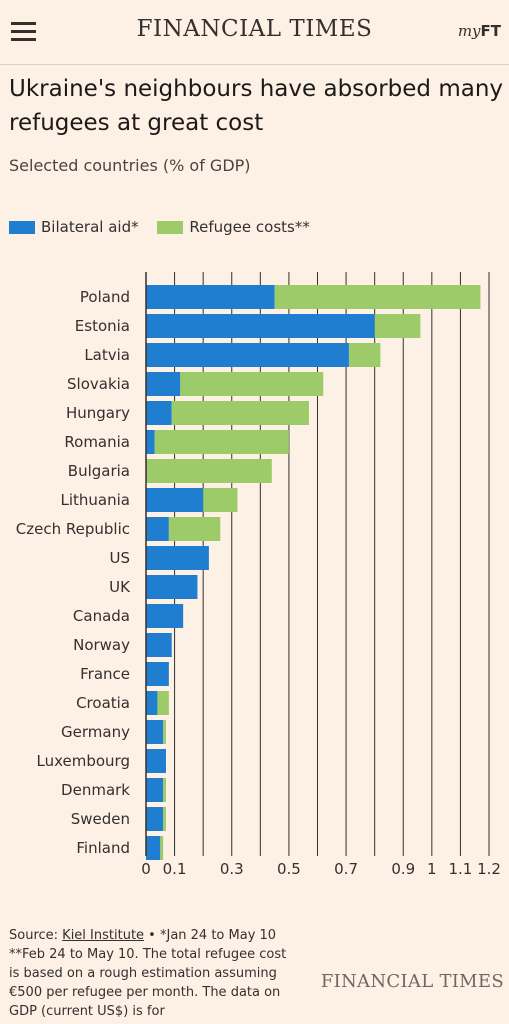 Image resolution: width=509 pixels, height=1024 pixels. What do you see at coordinates (98, 413) in the screenshot?
I see `category-label: Hungary` at bounding box center [98, 413].